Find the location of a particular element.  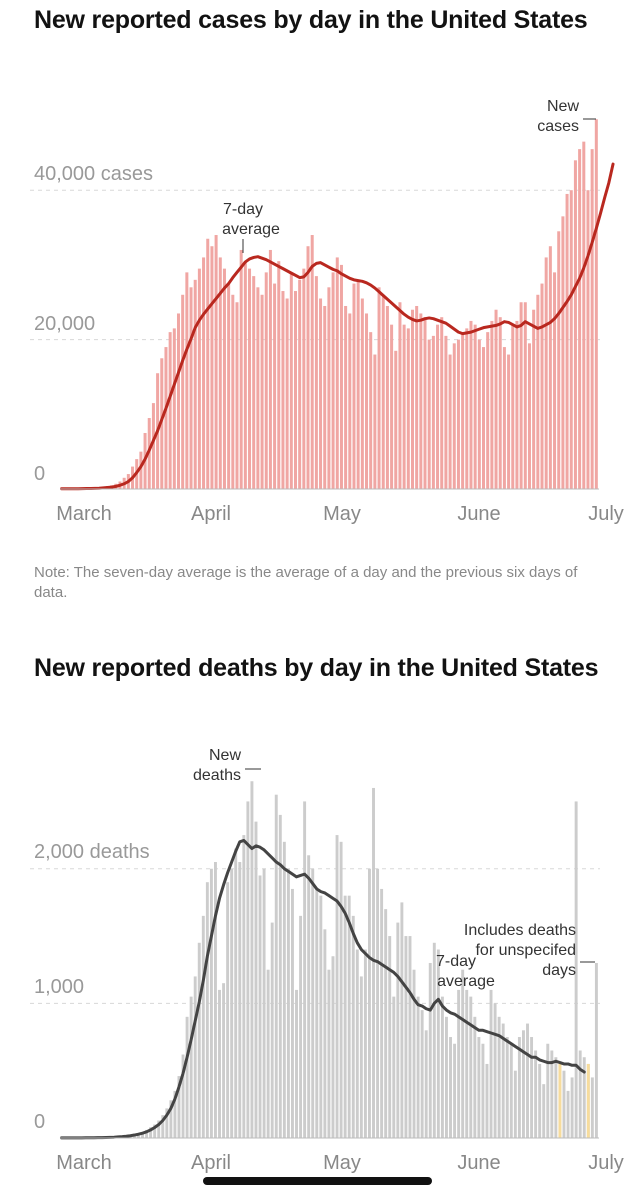

cases-x-tick-label: April is located at coordinates (211, 514).